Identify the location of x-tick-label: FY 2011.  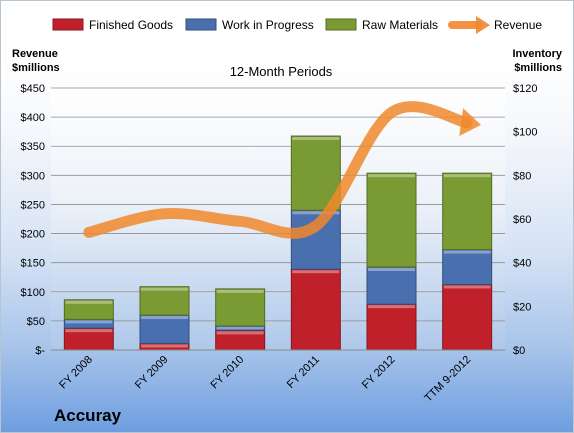
(303, 372).